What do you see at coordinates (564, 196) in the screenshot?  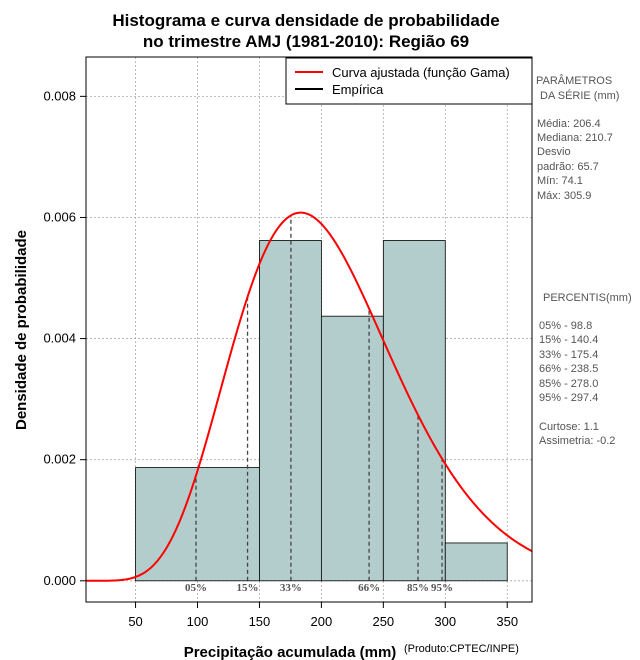 I see `param-max: Máx: 305.9` at bounding box center [564, 196].